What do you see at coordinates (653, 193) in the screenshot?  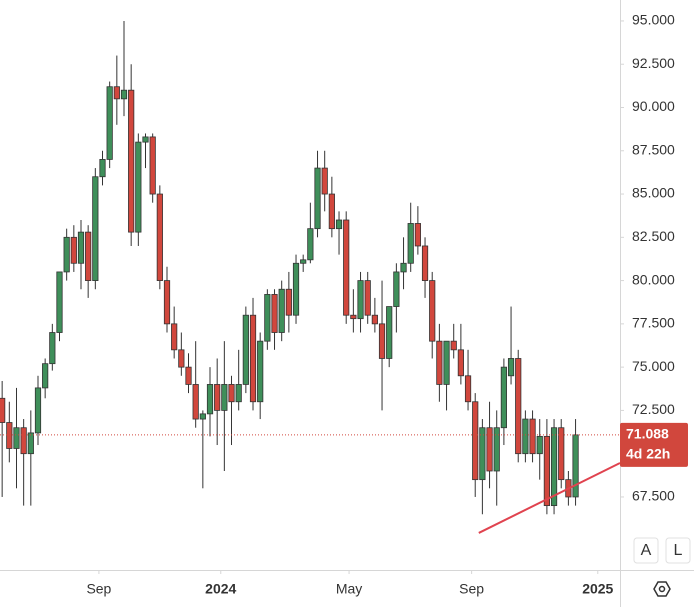 I see `y-tick-label: 85.000` at bounding box center [653, 193].